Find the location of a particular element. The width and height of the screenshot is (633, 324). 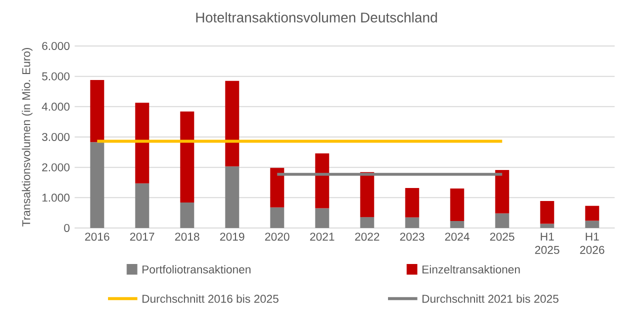

x-tick-label: H1 2026 is located at coordinates (592, 243).